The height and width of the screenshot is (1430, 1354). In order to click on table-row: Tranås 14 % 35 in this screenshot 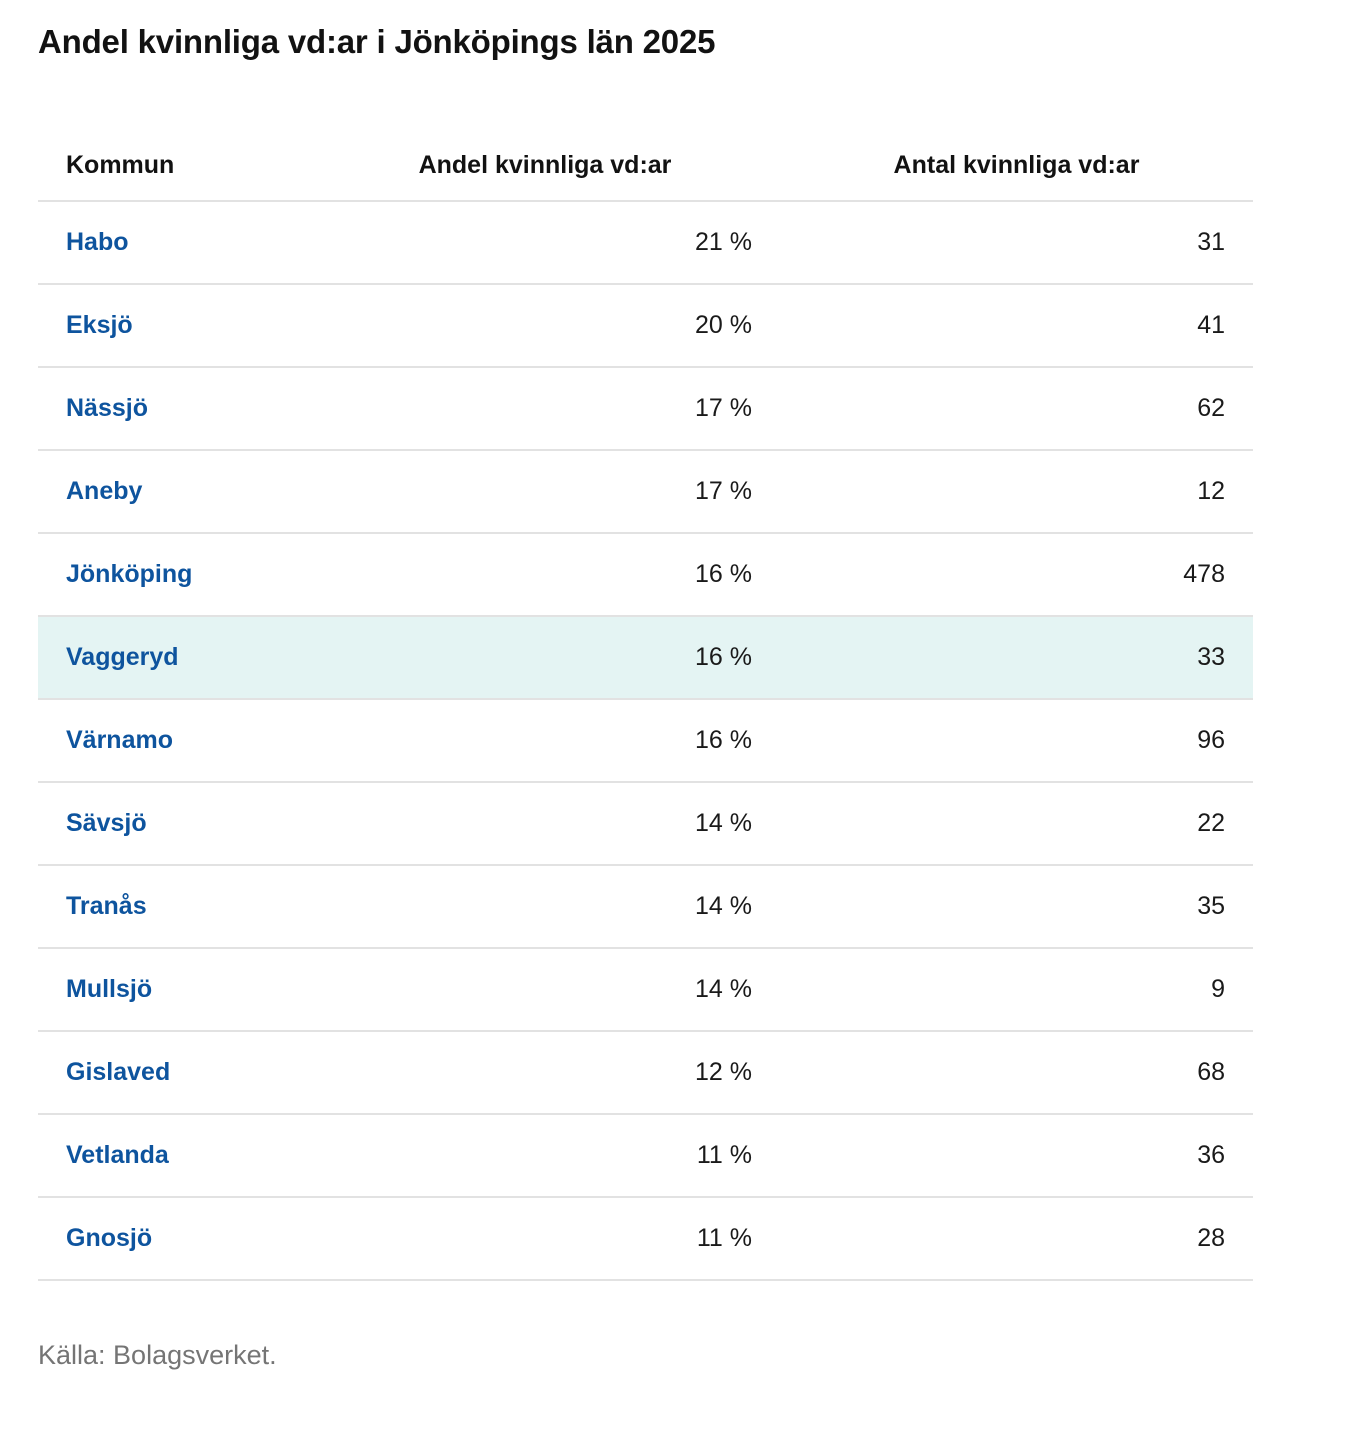, I will do `click(645, 907)`.